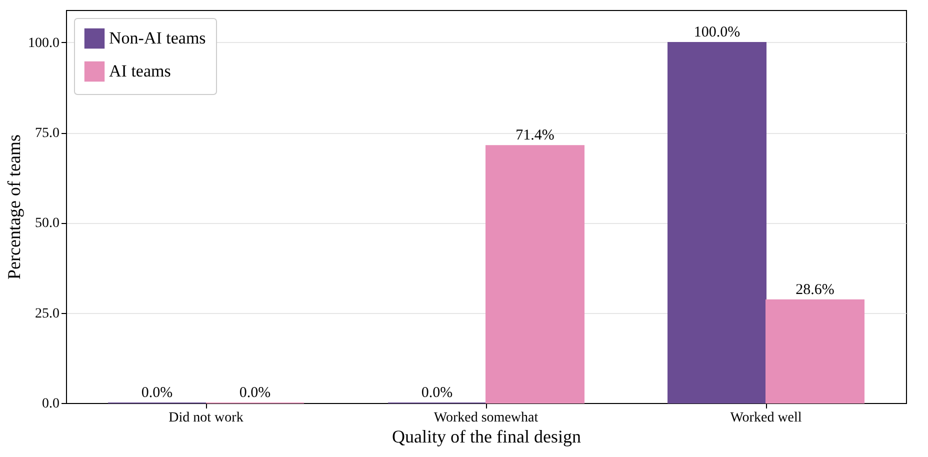 The image size is (928, 457). Describe the element at coordinates (717, 32) in the screenshot. I see `data-label: 100.0%` at that location.